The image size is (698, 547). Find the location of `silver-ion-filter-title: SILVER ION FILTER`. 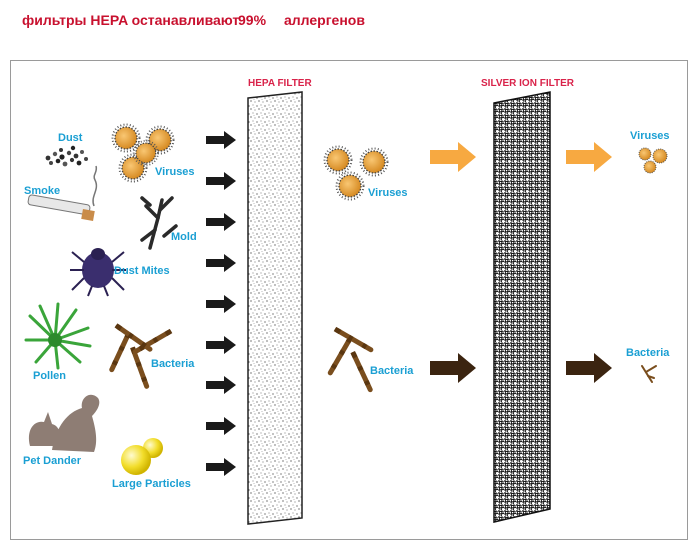

silver-ion-filter-title: SILVER ION FILTER is located at coordinates (527, 83).